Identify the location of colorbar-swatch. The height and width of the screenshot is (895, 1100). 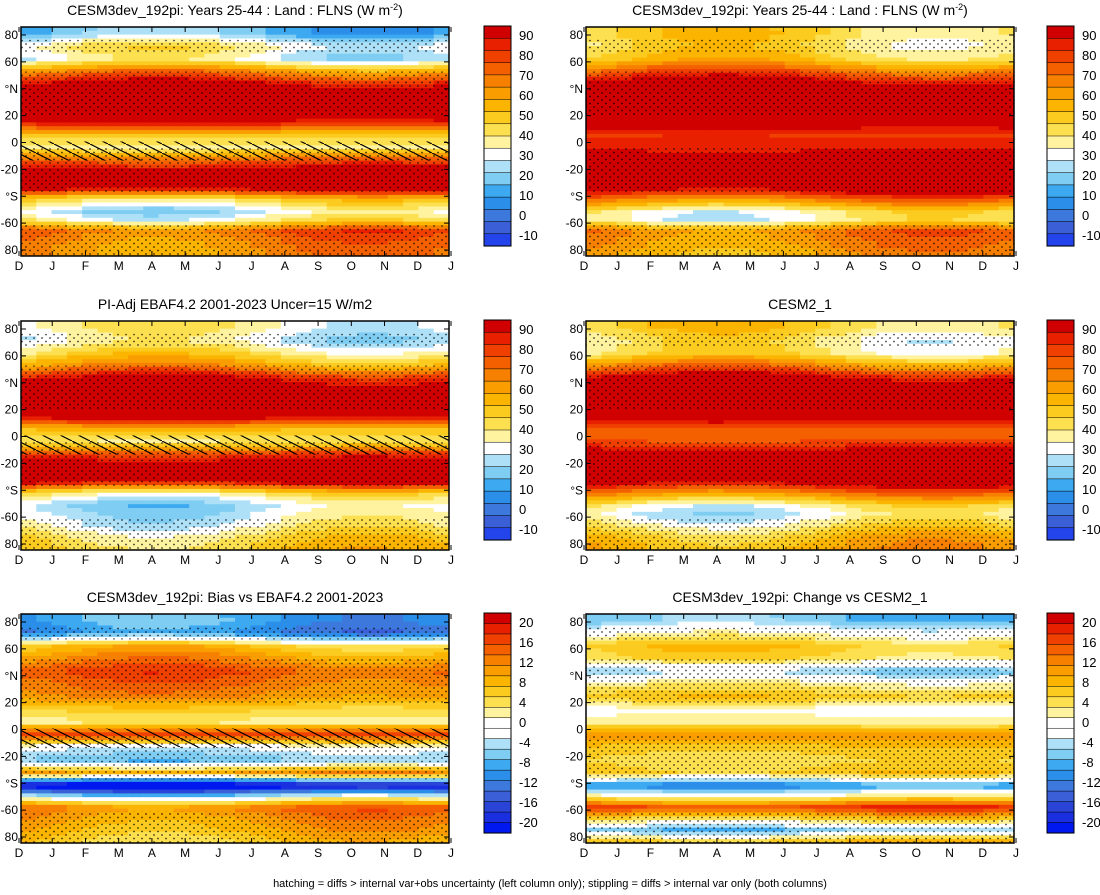
(1060, 118).